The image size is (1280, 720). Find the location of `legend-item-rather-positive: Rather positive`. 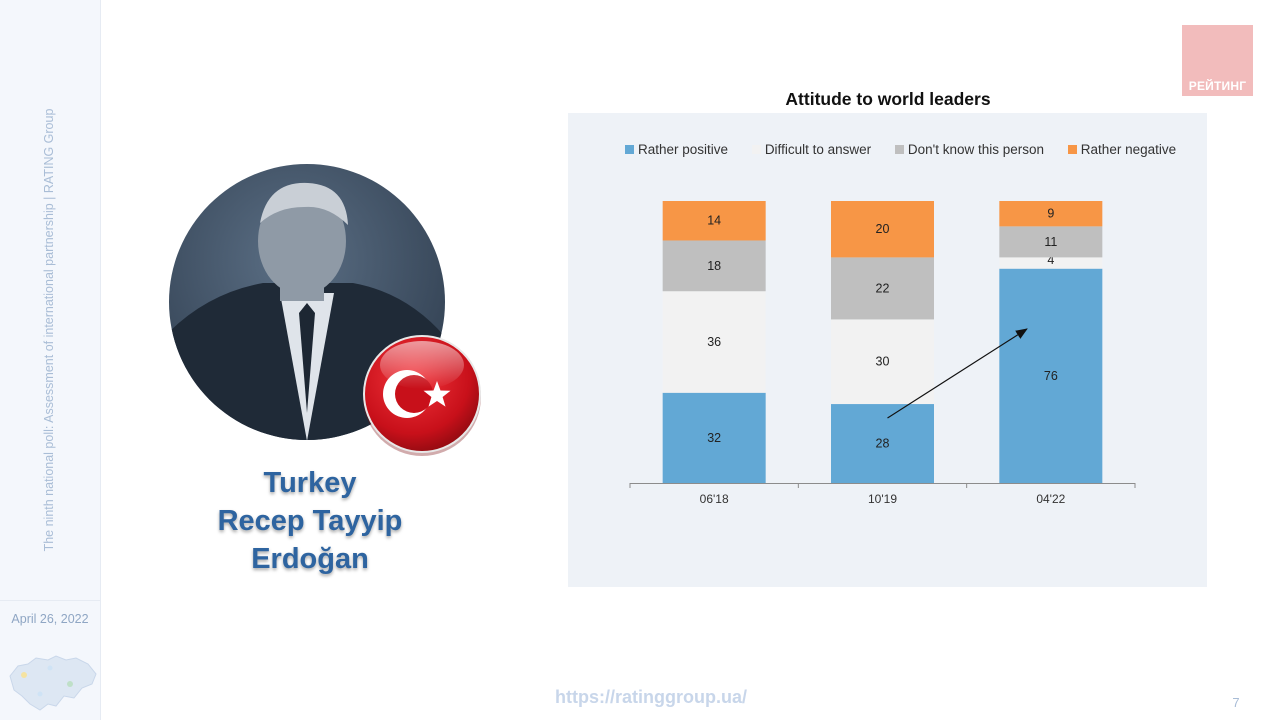

legend-item-rather-positive: Rather positive is located at coordinates (676, 149).